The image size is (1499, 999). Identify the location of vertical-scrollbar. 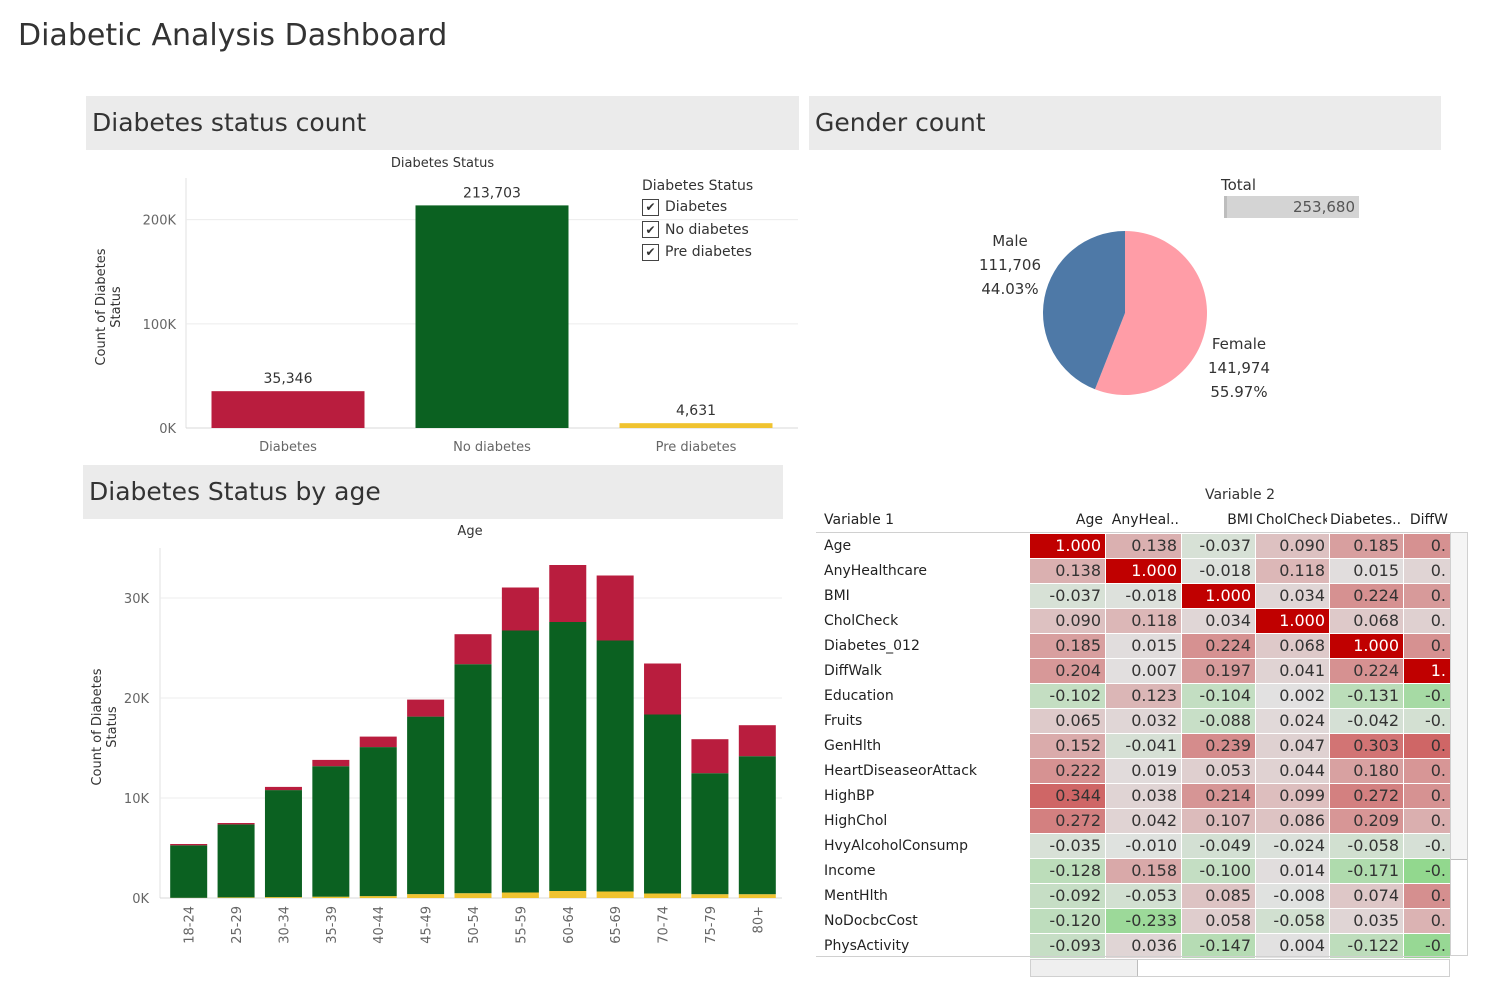
(1459, 744).